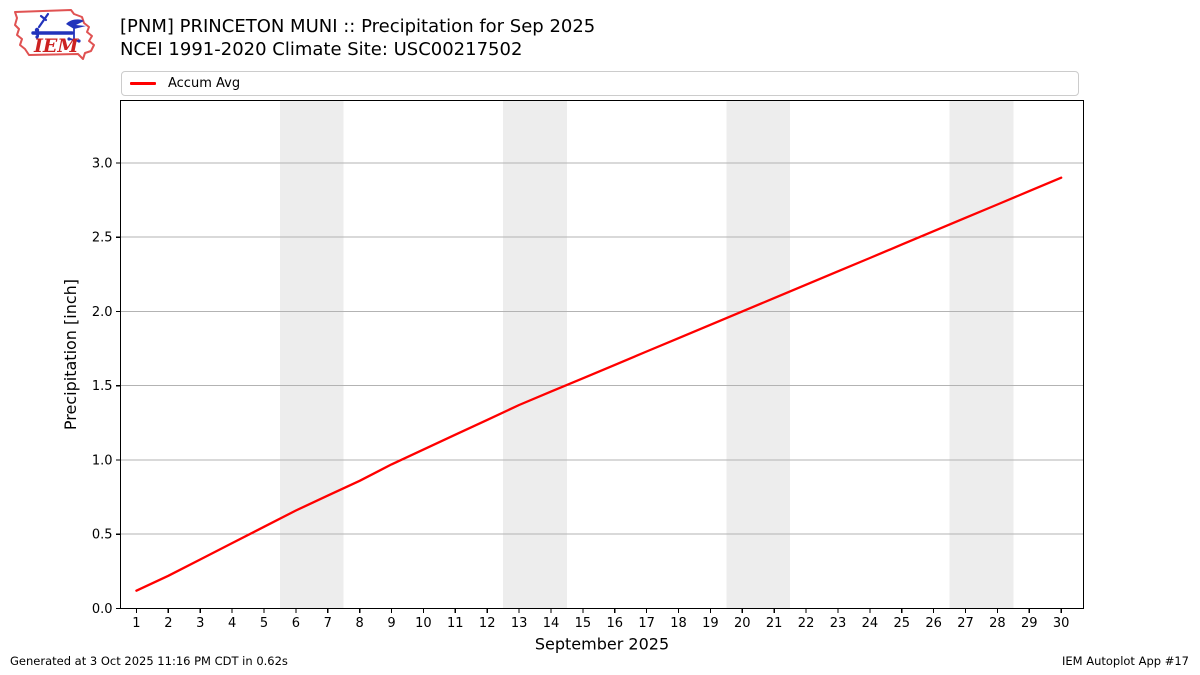  Describe the element at coordinates (806, 623) in the screenshot. I see `x-tick-label: 22` at that location.